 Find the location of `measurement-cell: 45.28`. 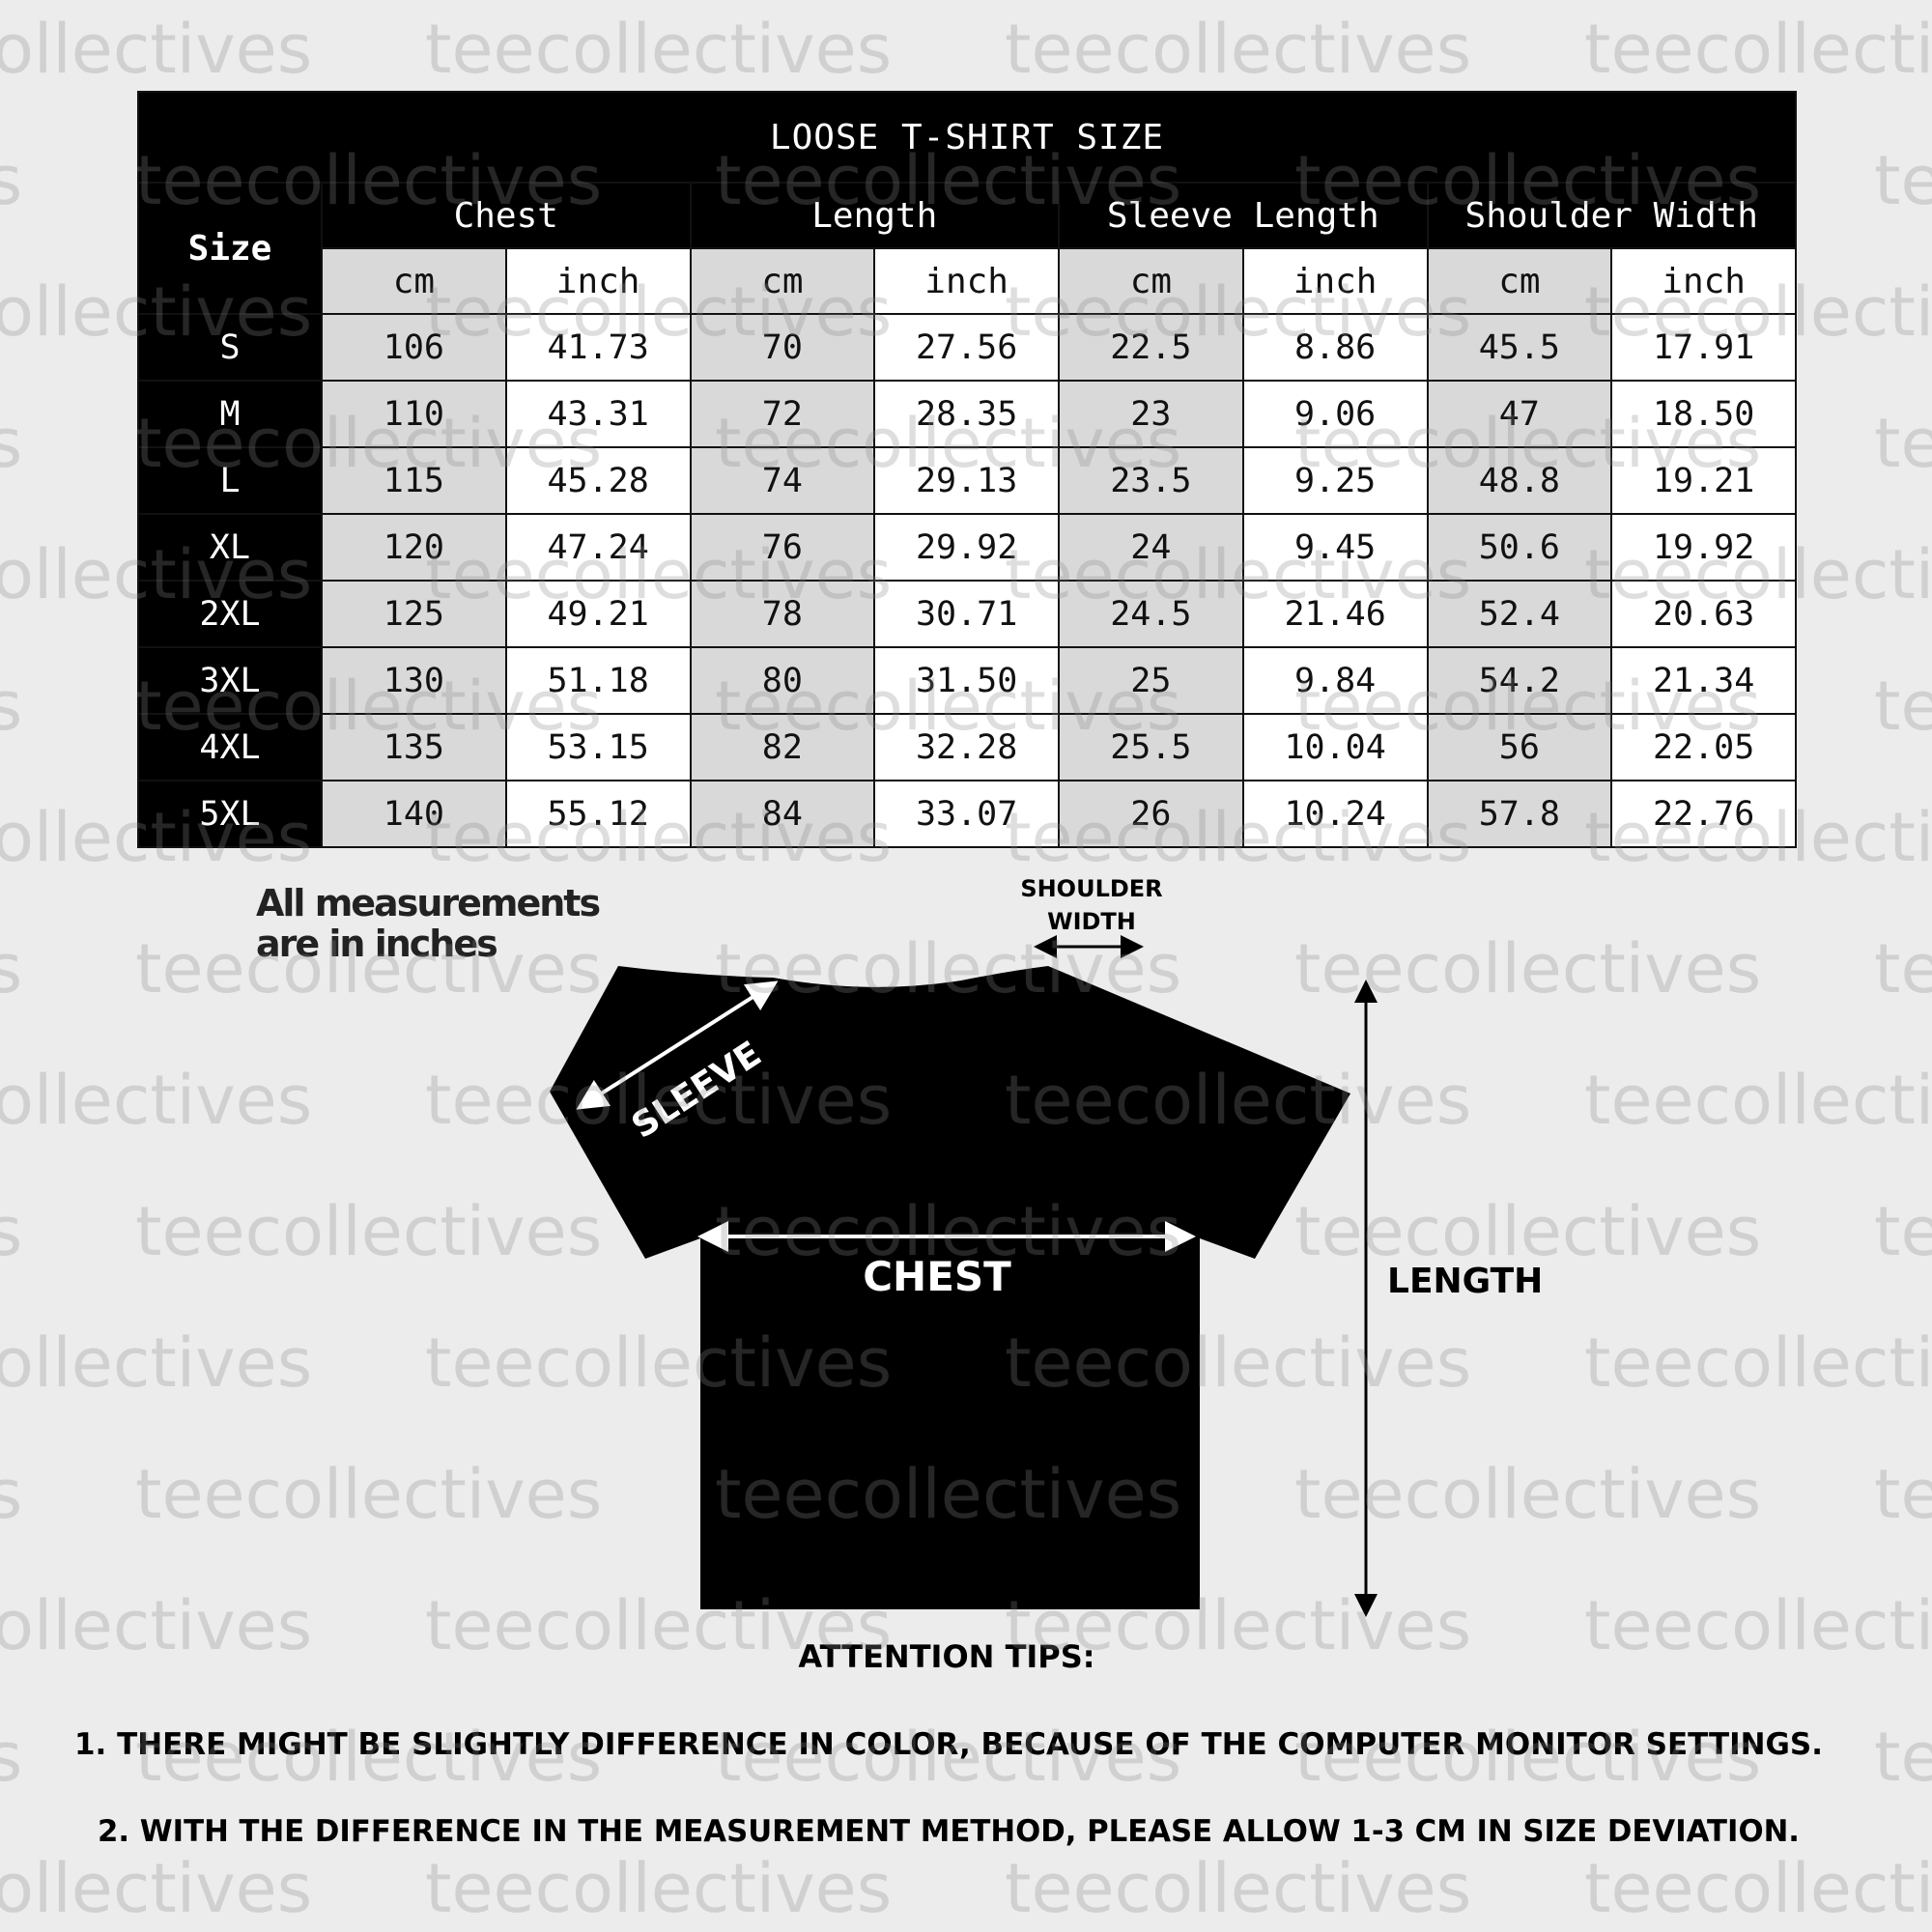

measurement-cell: 45.28 is located at coordinates (598, 480).